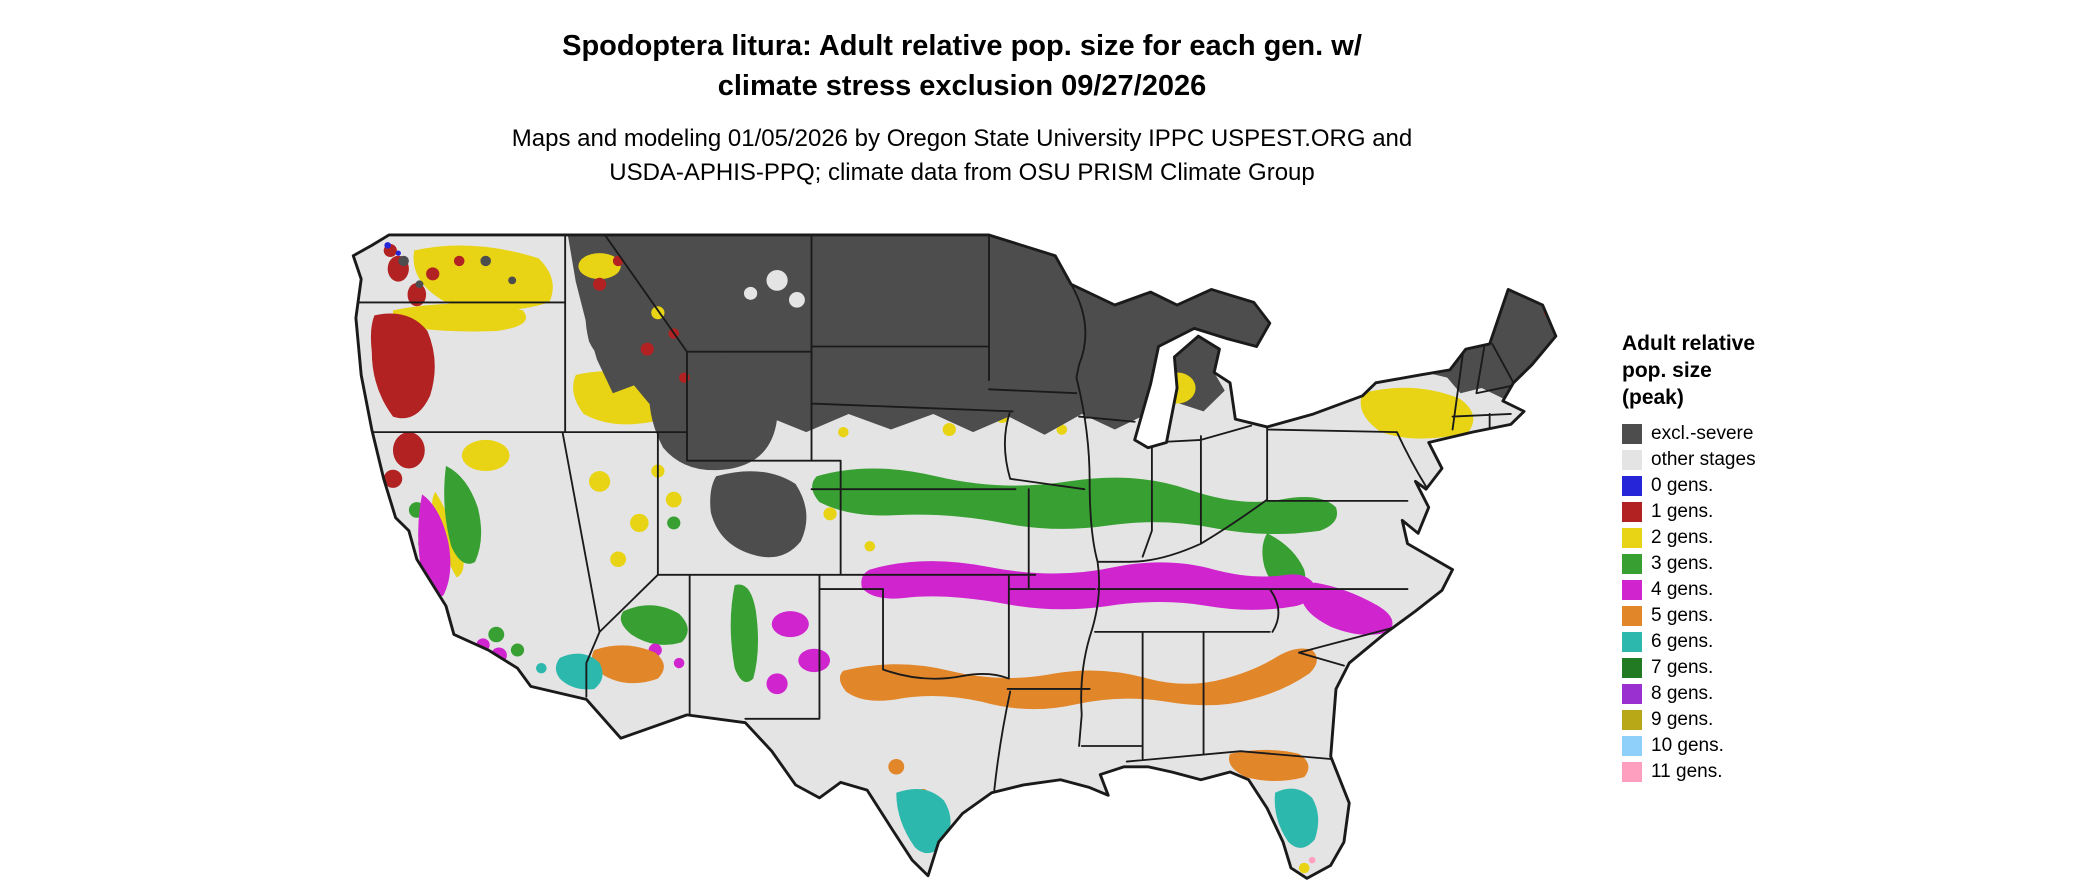 This screenshot has width=2100, height=892. Describe the element at coordinates (1682, 537) in the screenshot. I see `legend-label: 2 gens.` at that location.